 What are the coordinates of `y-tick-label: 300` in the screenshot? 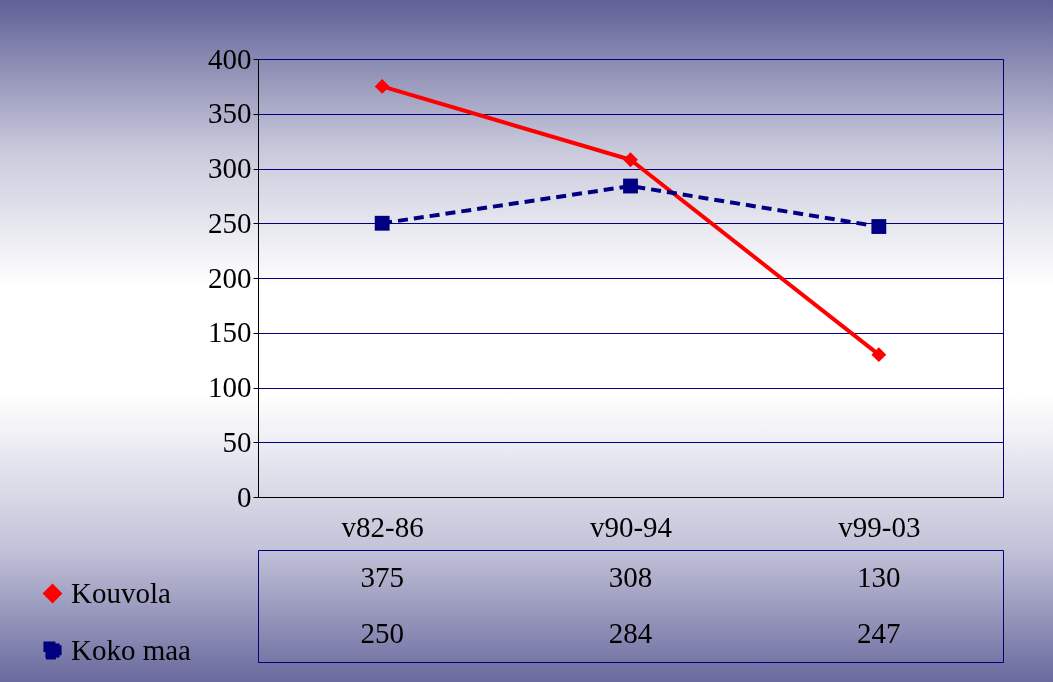 It's located at (230, 168).